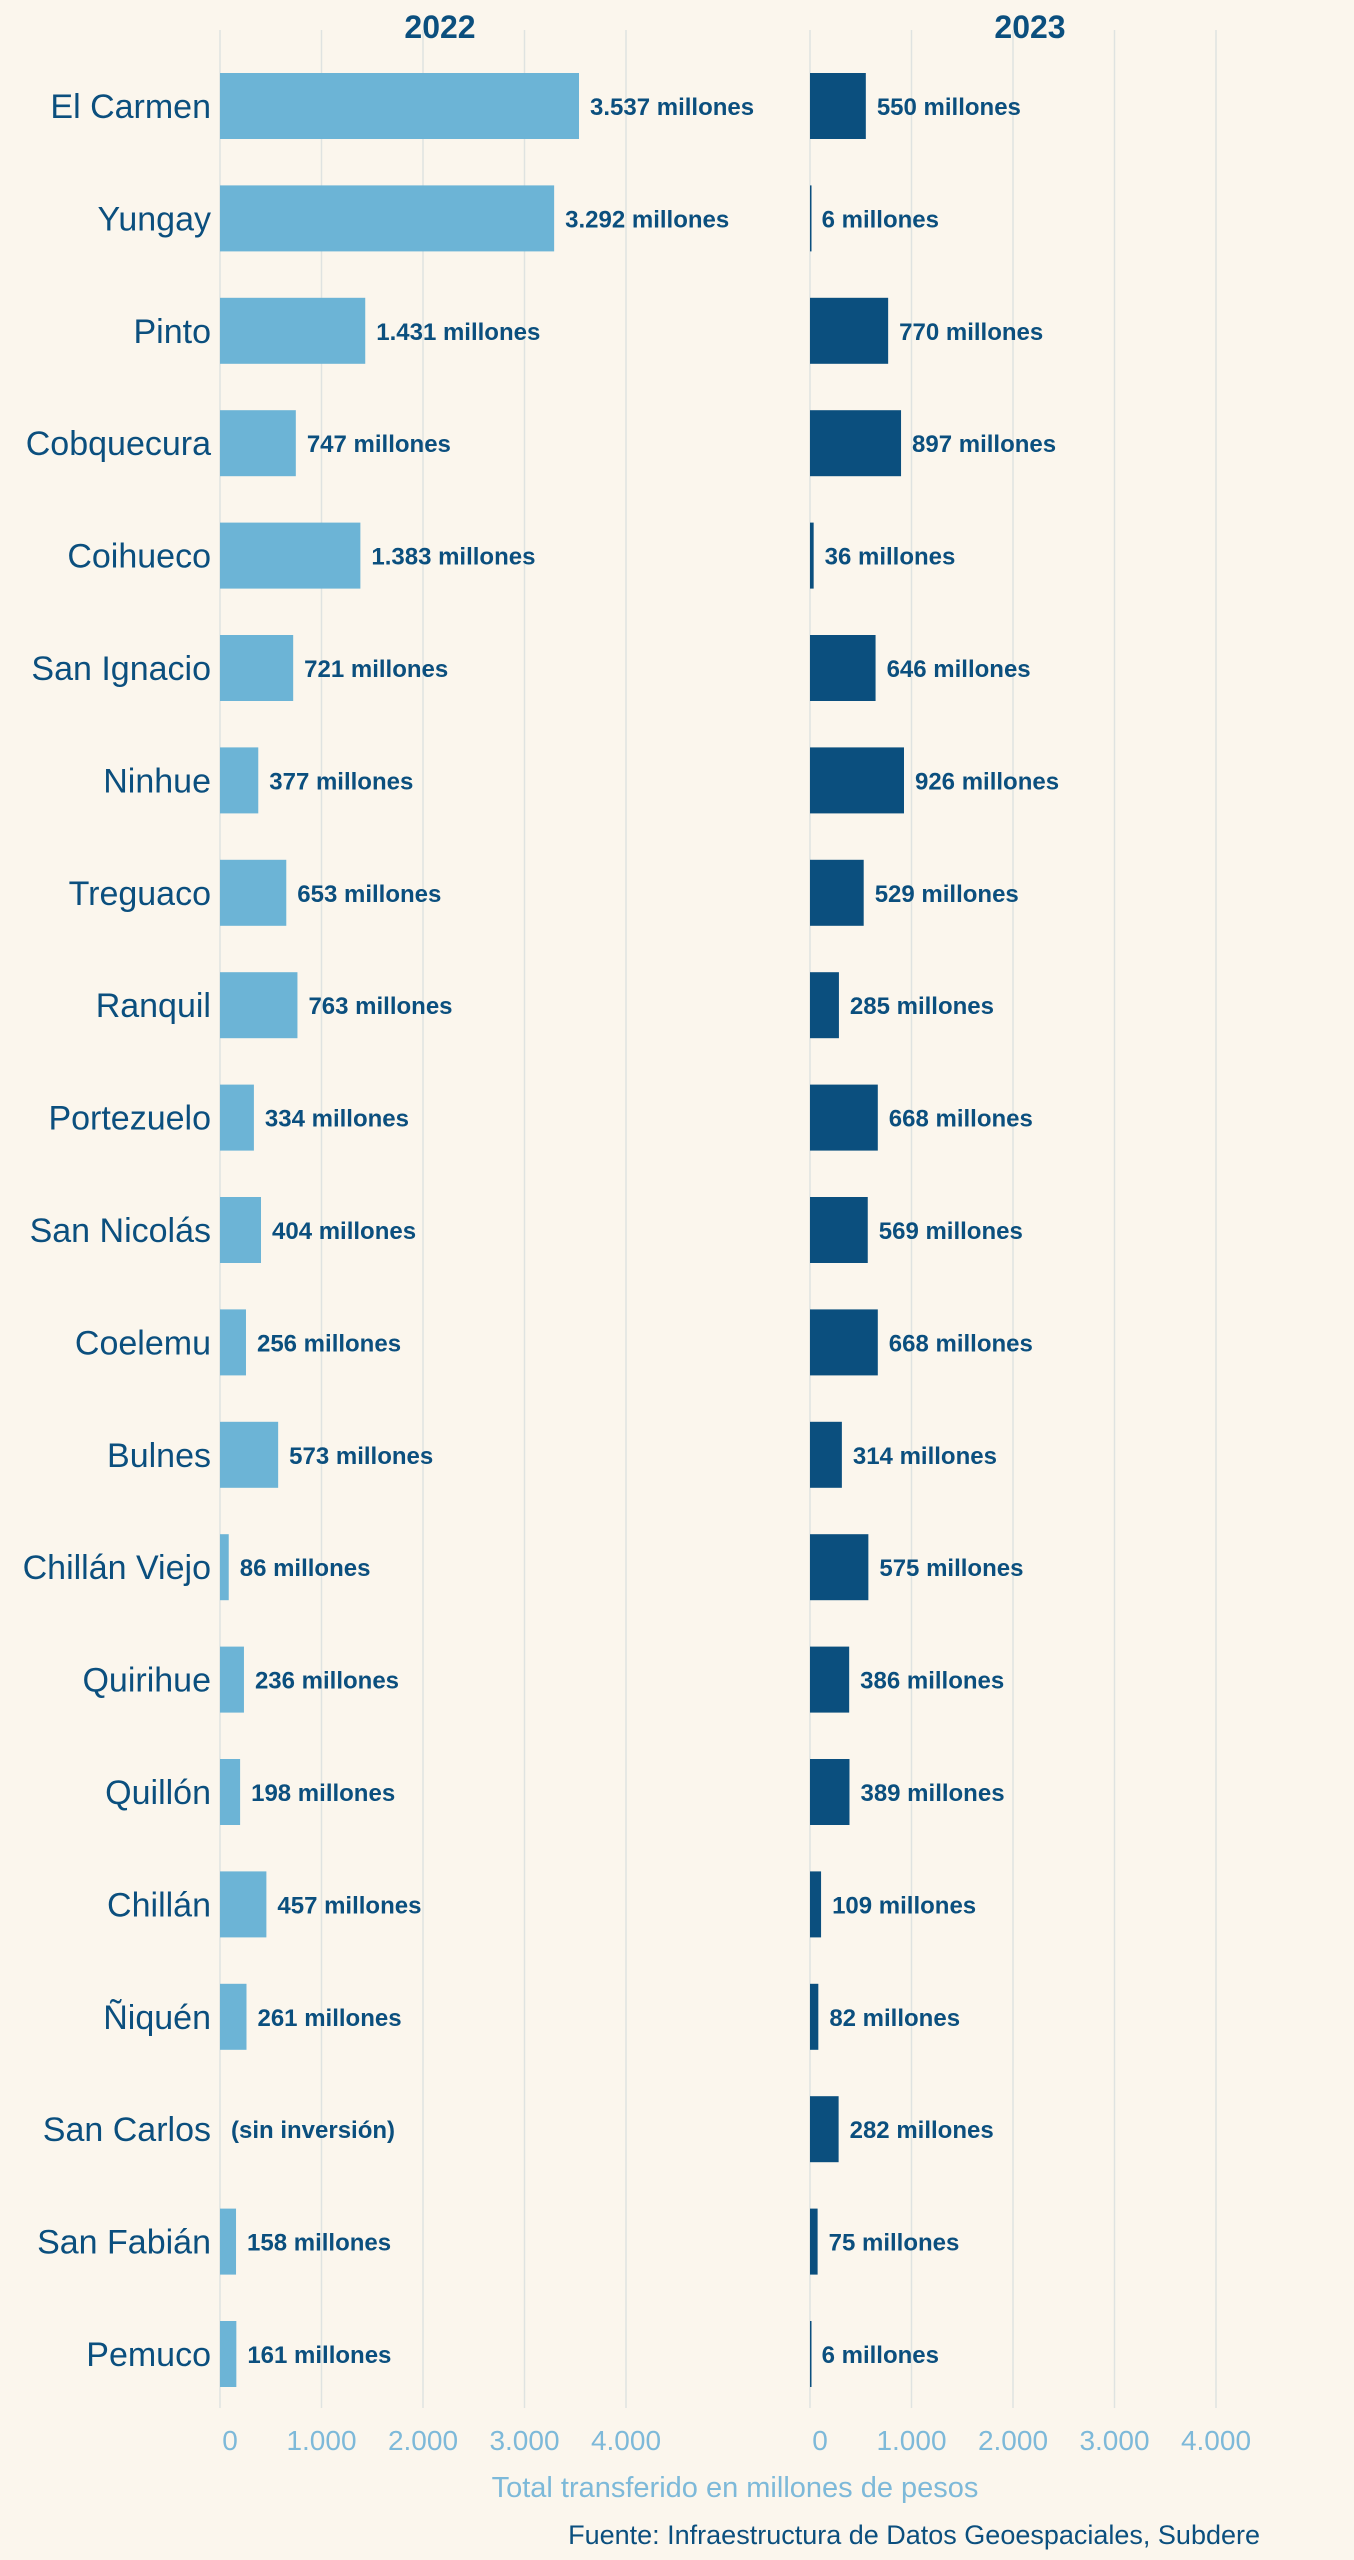 The image size is (1354, 2560). I want to click on value-label-2022: 3.292 millones, so click(647, 219).